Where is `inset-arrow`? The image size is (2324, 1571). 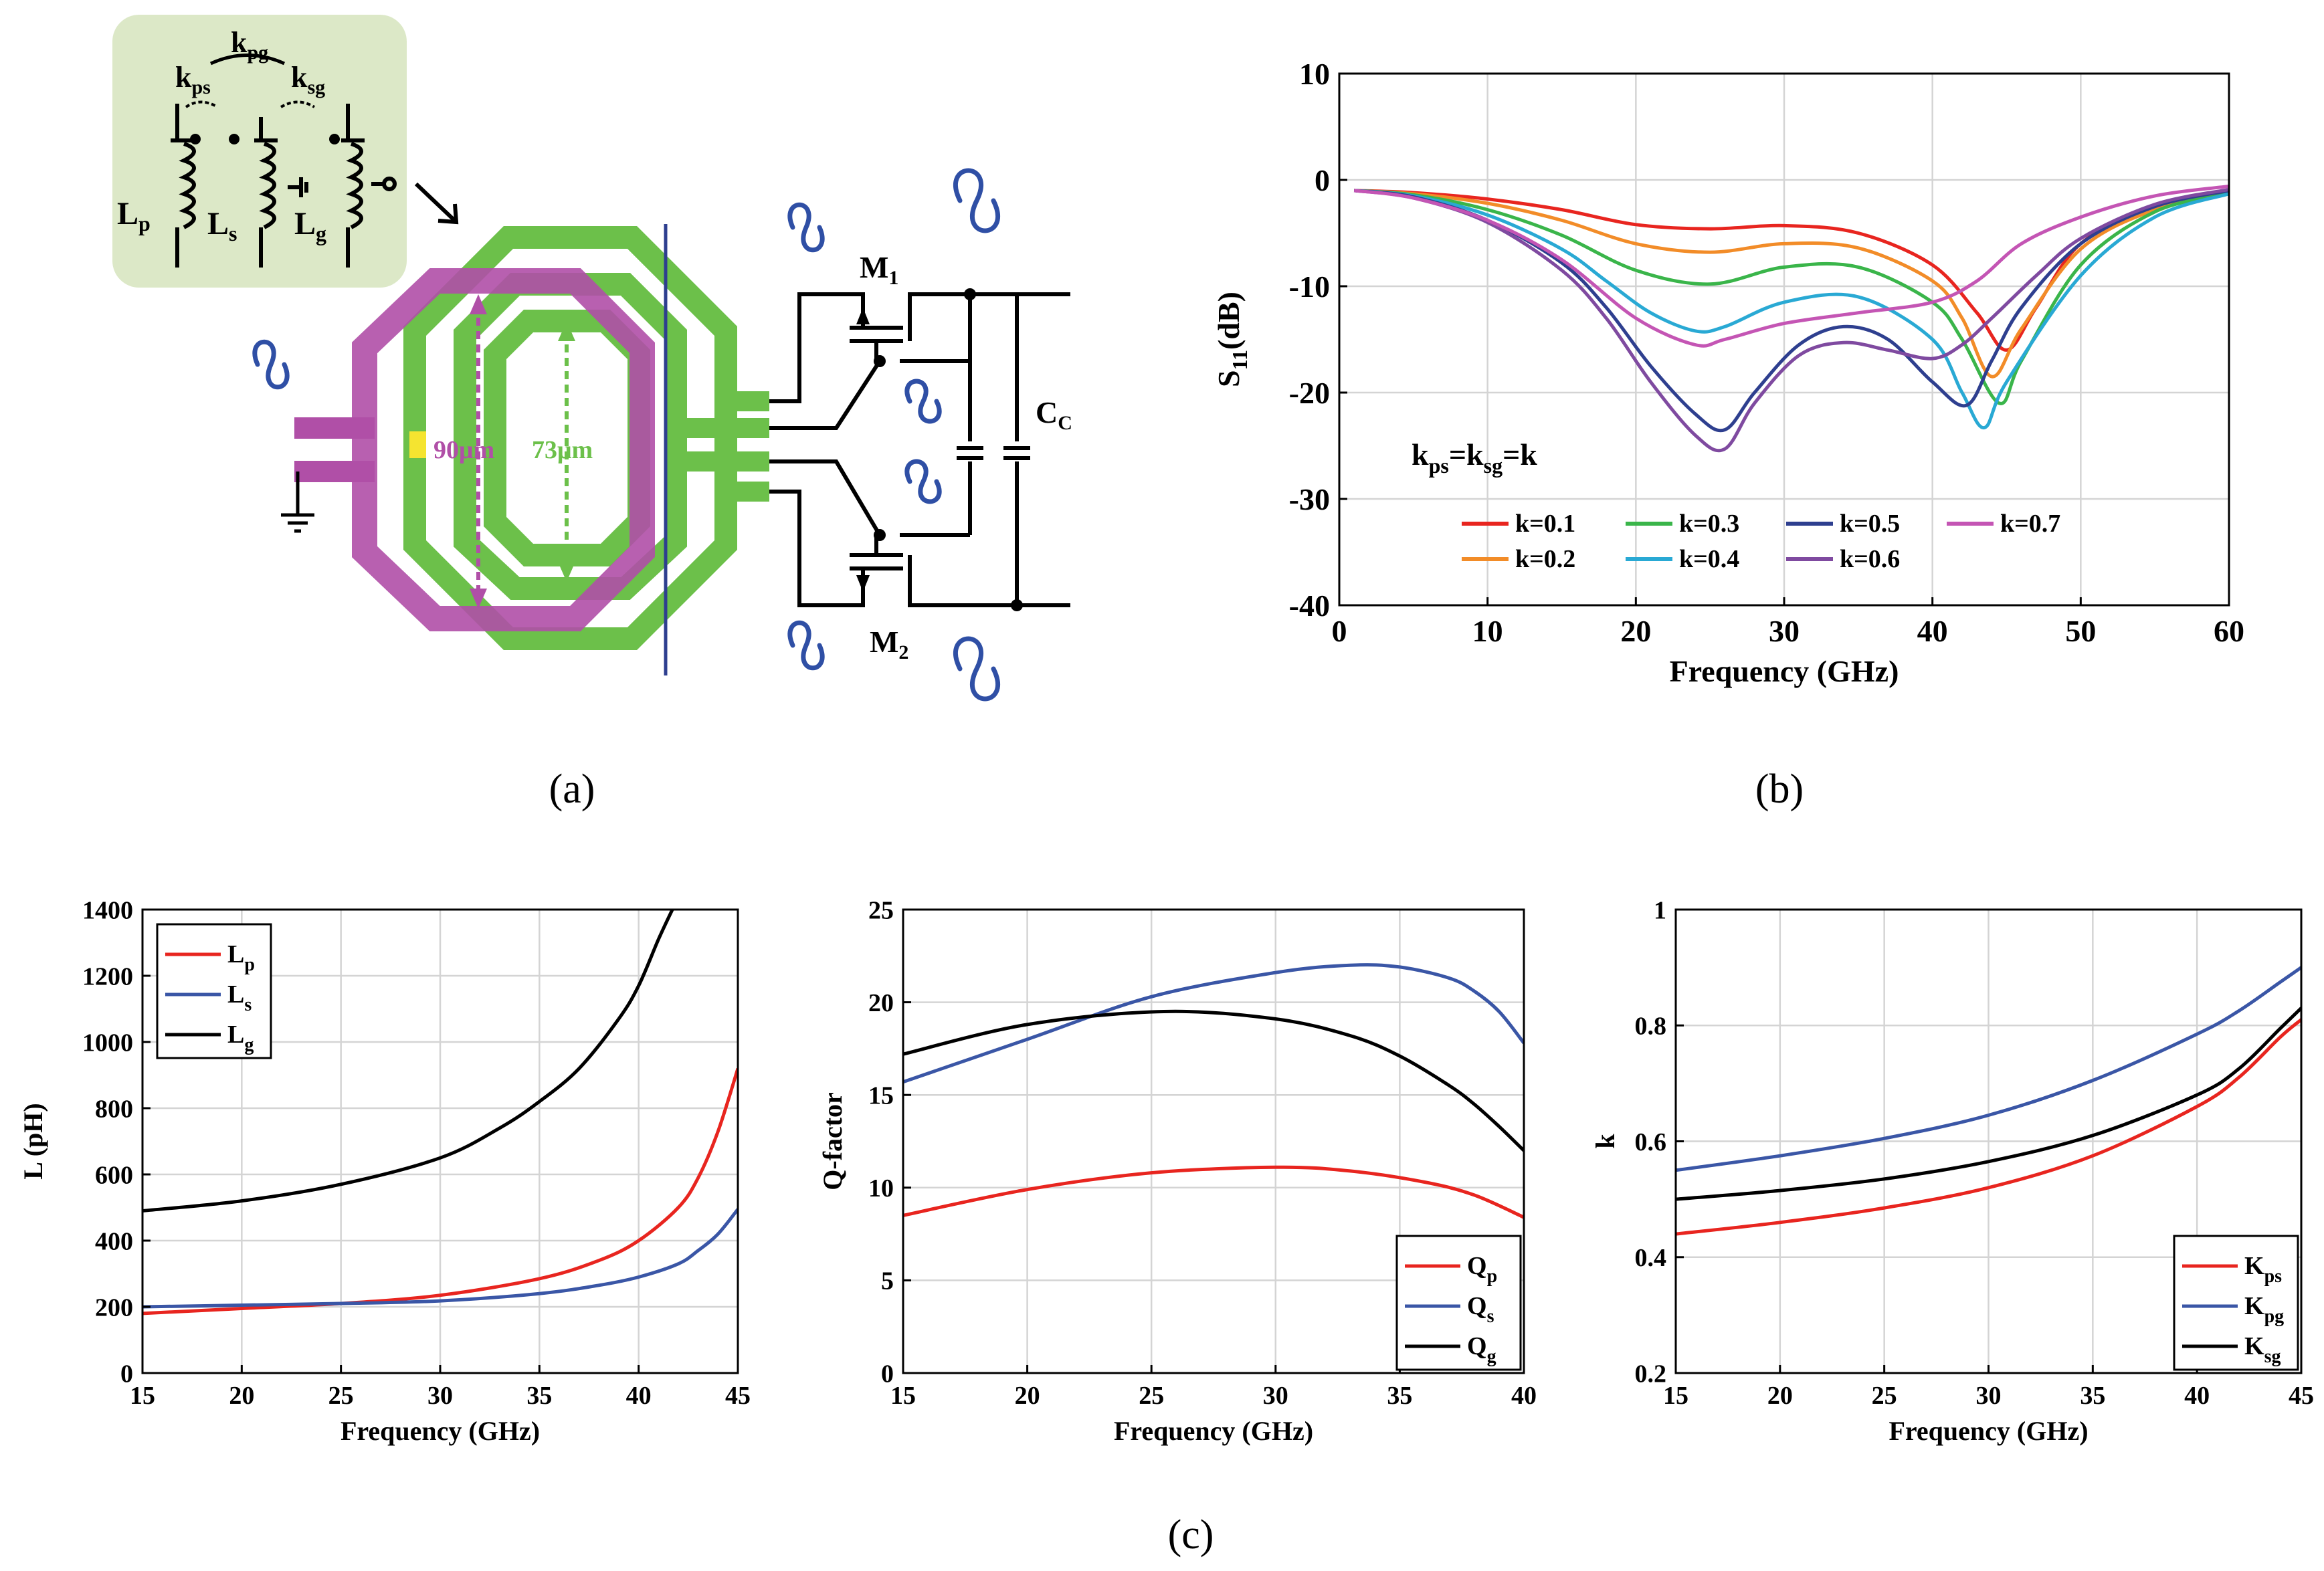 inset-arrow is located at coordinates (436, 203).